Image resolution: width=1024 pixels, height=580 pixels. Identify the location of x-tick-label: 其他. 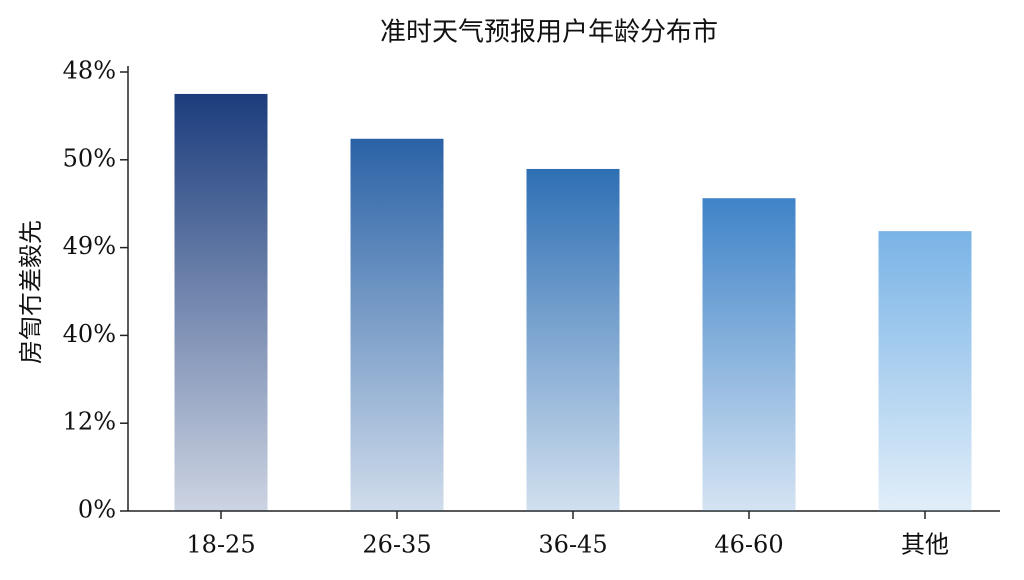
(925, 545).